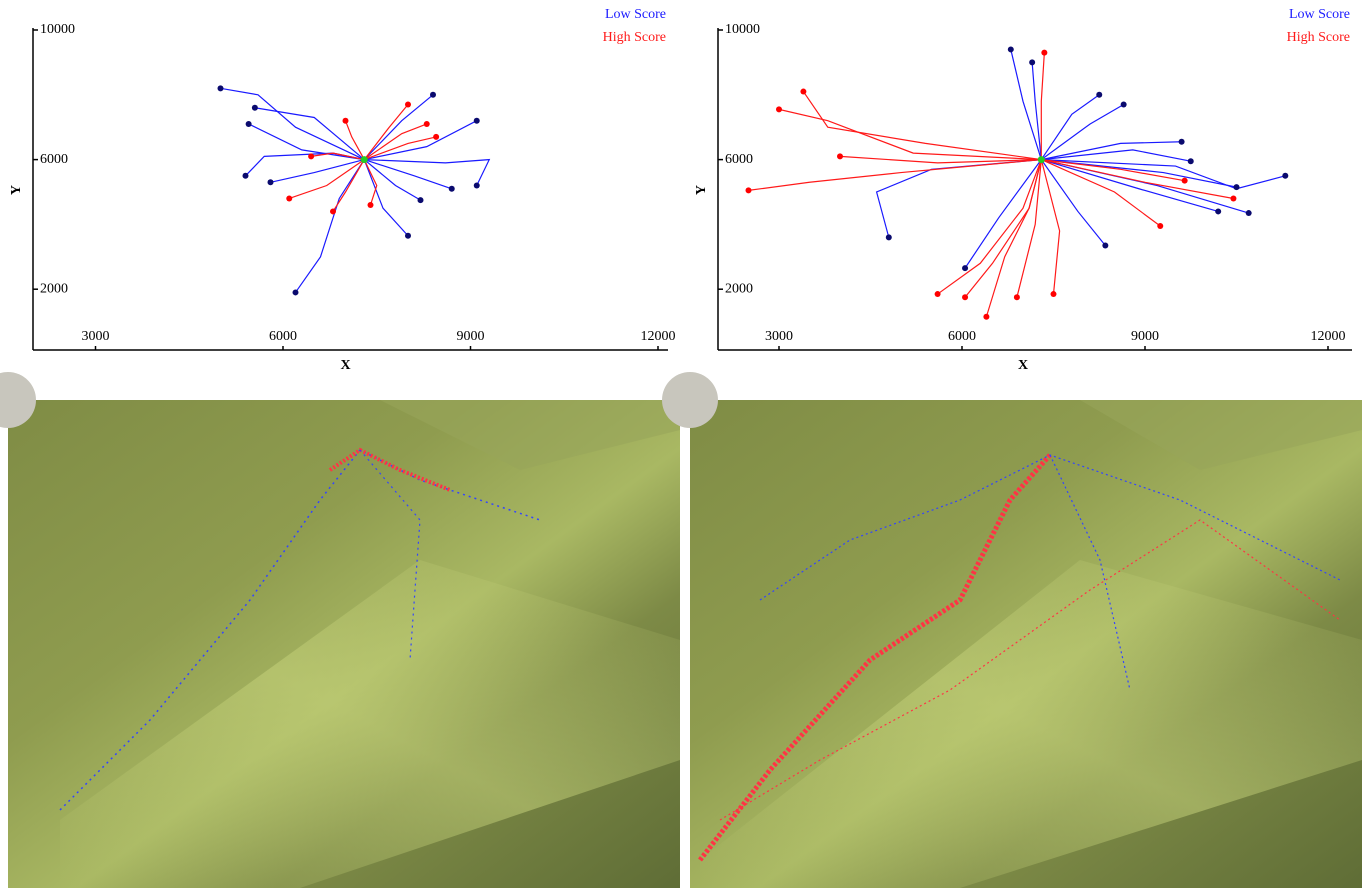 This screenshot has width=1364, height=888. I want to click on y-tick-label: 6000, so click(739, 159).